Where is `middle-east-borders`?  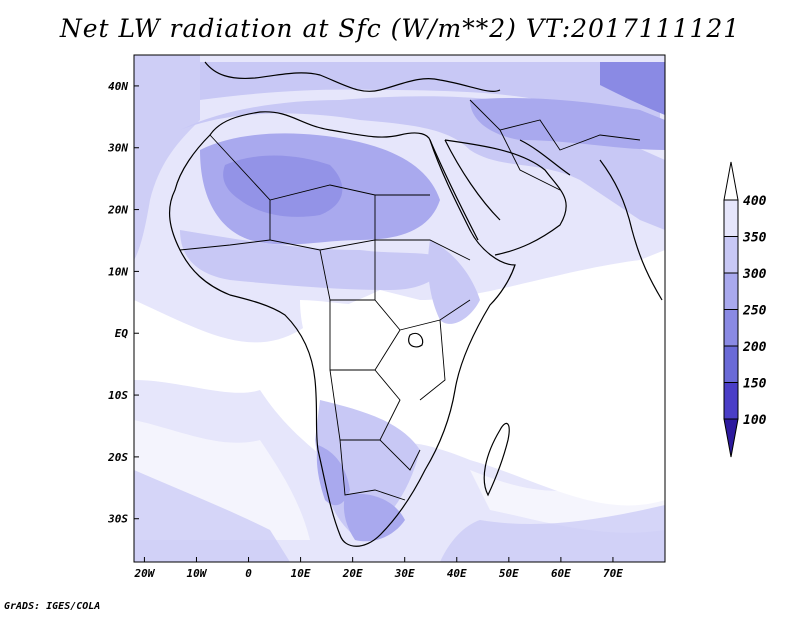
middle-east-borders is located at coordinates (555, 145).